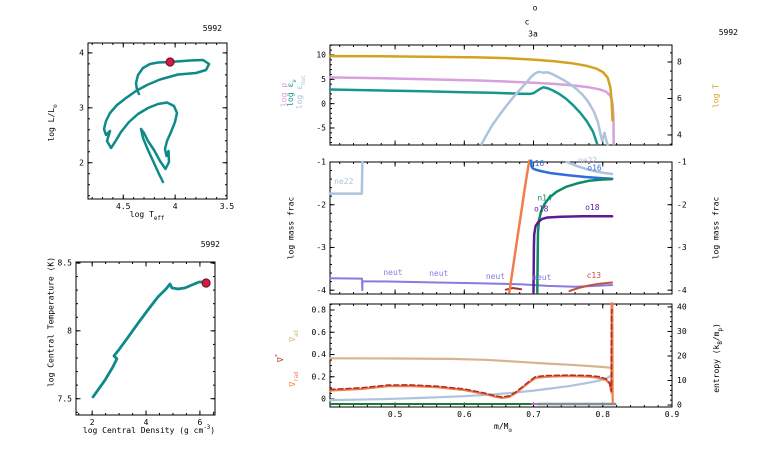 The width and height of the screenshot is (766, 460). Describe the element at coordinates (206, 283) in the screenshot. I see `tc-current-model-dot` at that location.